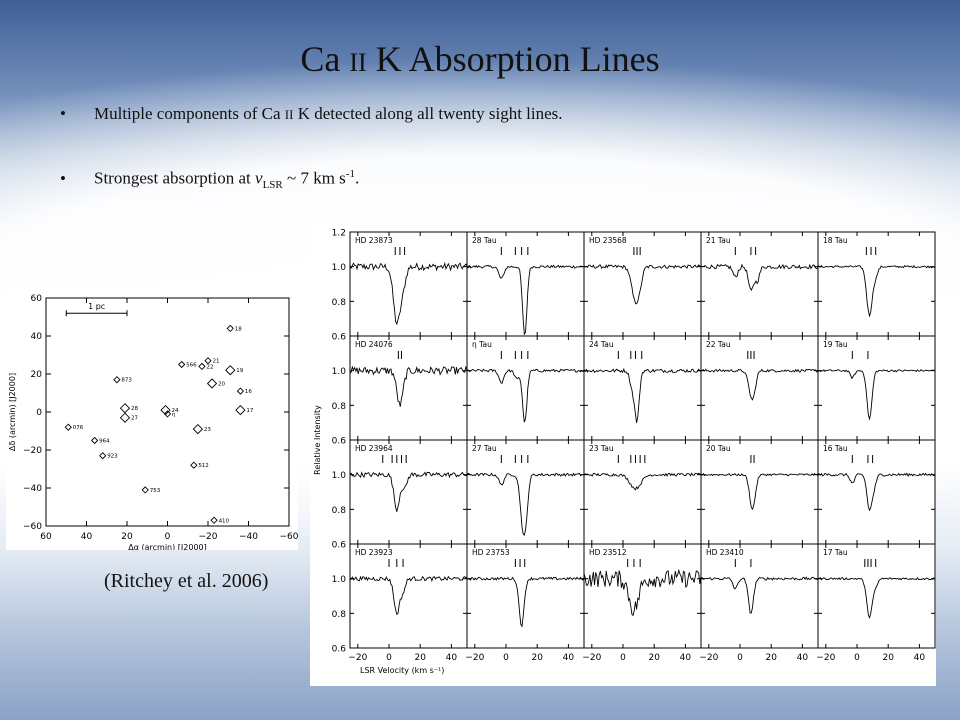 This screenshot has height=720, width=960. What do you see at coordinates (167, 546) in the screenshot?
I see `map-x-axis-label: Δα (arcmin) [J2000]` at bounding box center [167, 546].